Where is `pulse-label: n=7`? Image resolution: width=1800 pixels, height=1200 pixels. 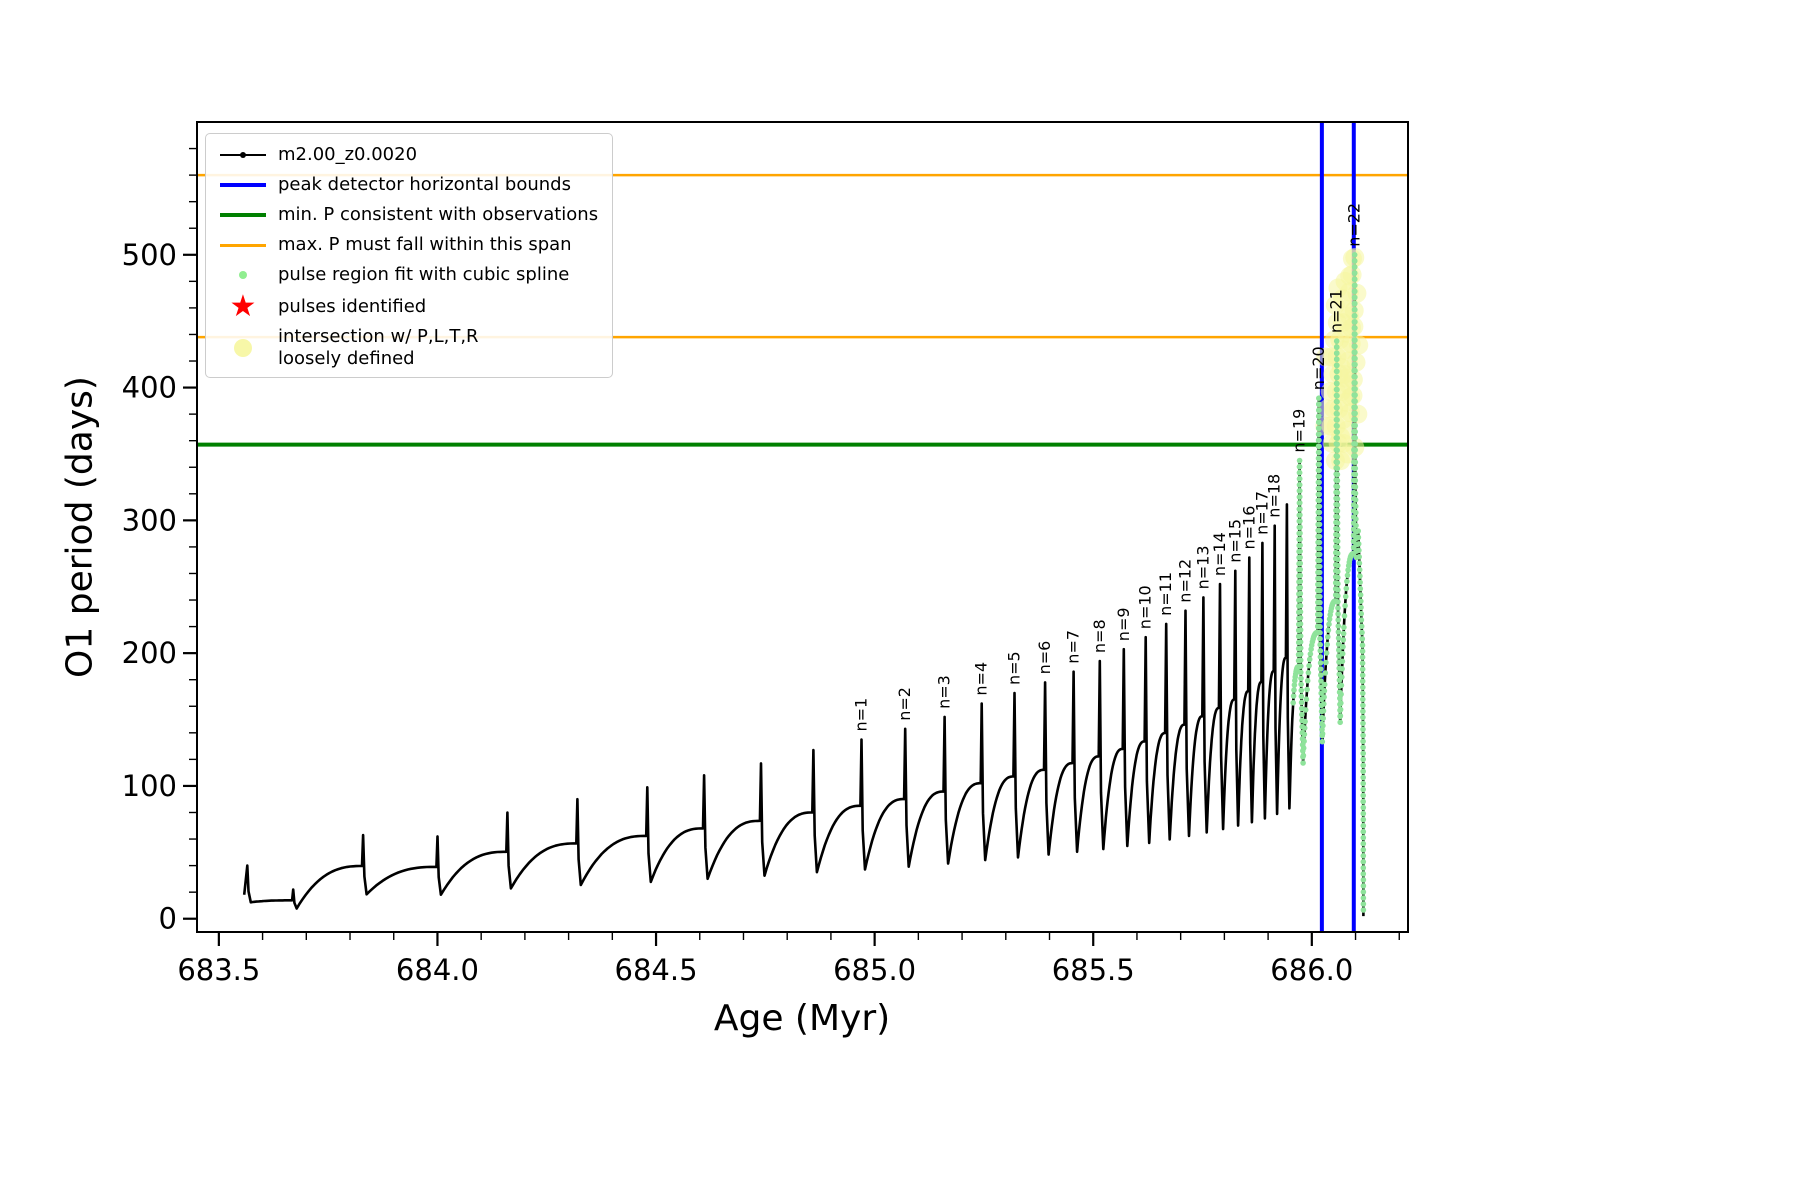
pulse-label: n=7 is located at coordinates (1073, 647).